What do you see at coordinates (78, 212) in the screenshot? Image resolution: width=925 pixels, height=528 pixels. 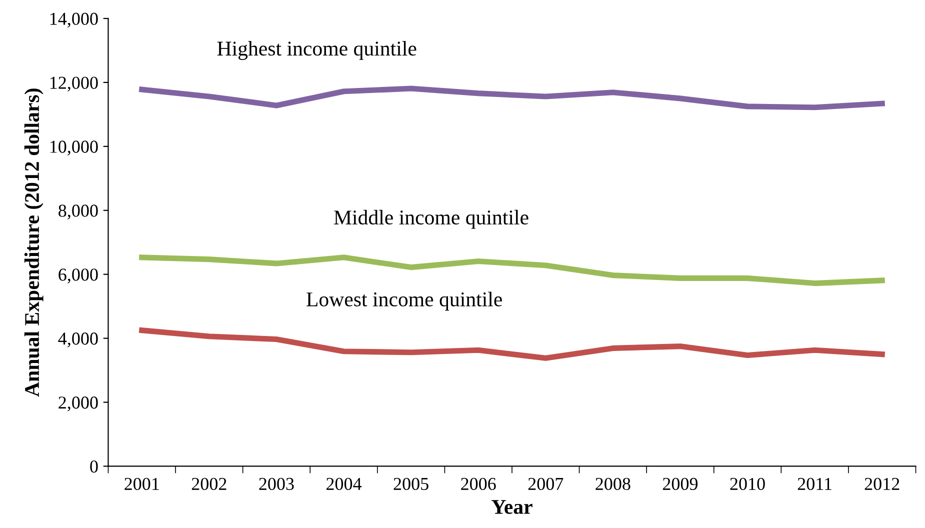 I see `y-tick-label: 8,000` at bounding box center [78, 212].